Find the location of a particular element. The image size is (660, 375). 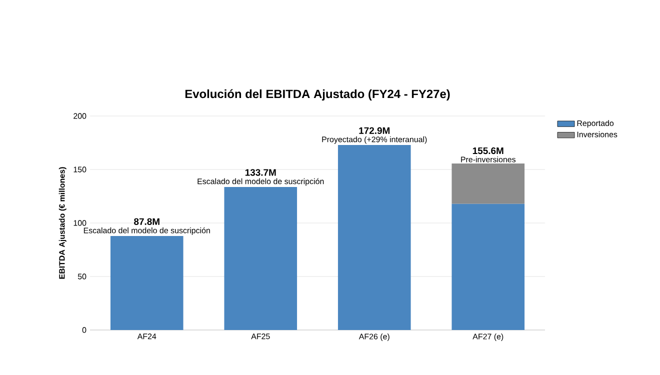

chart-title: Evolución del EBITDA Ajustado (FY24 - FY27e) is located at coordinates (317, 95).